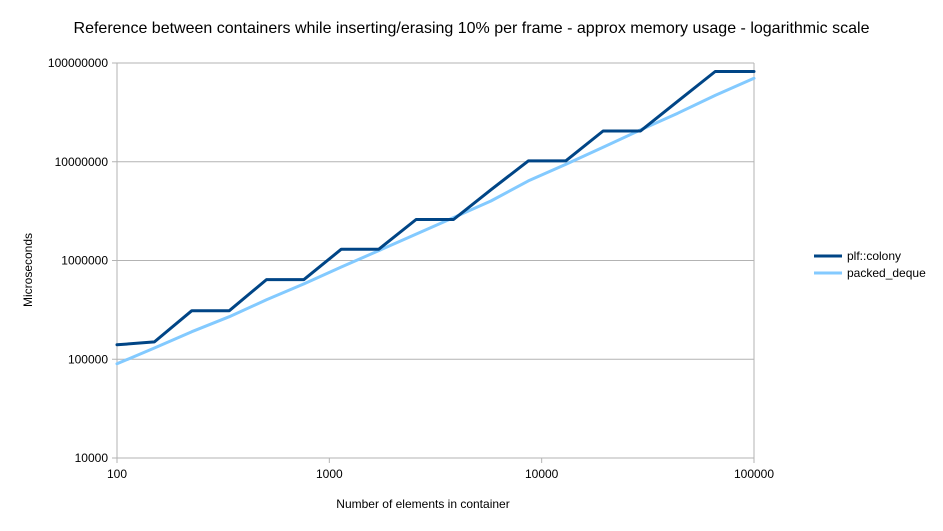 The image size is (943, 531). I want to click on y-tick-label: 100000, so click(88, 359).